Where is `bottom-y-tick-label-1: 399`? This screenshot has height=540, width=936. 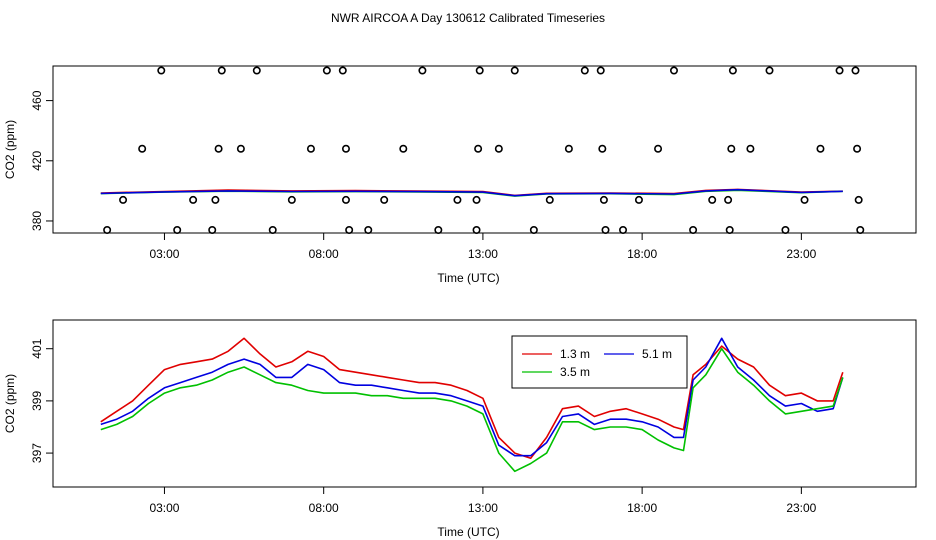
bottom-y-tick-label-1: 399 is located at coordinates (37, 401).